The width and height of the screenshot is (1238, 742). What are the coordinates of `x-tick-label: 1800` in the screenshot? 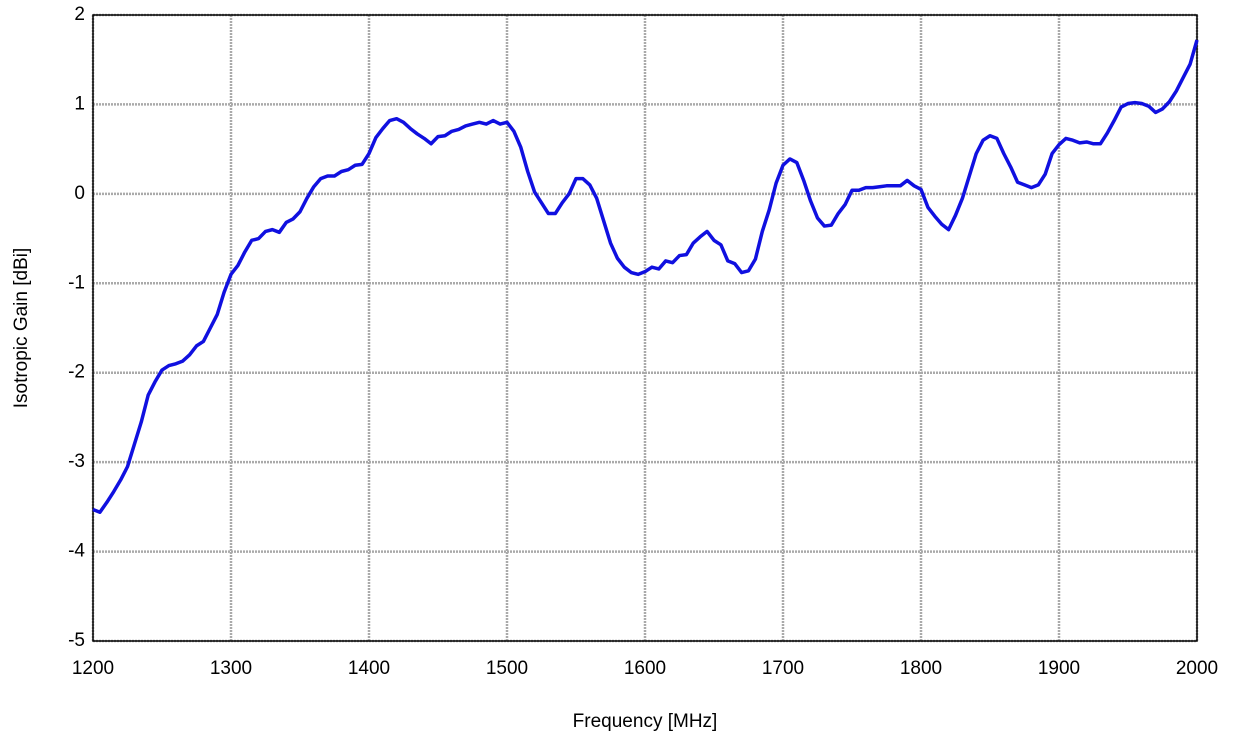 It's located at (921, 668).